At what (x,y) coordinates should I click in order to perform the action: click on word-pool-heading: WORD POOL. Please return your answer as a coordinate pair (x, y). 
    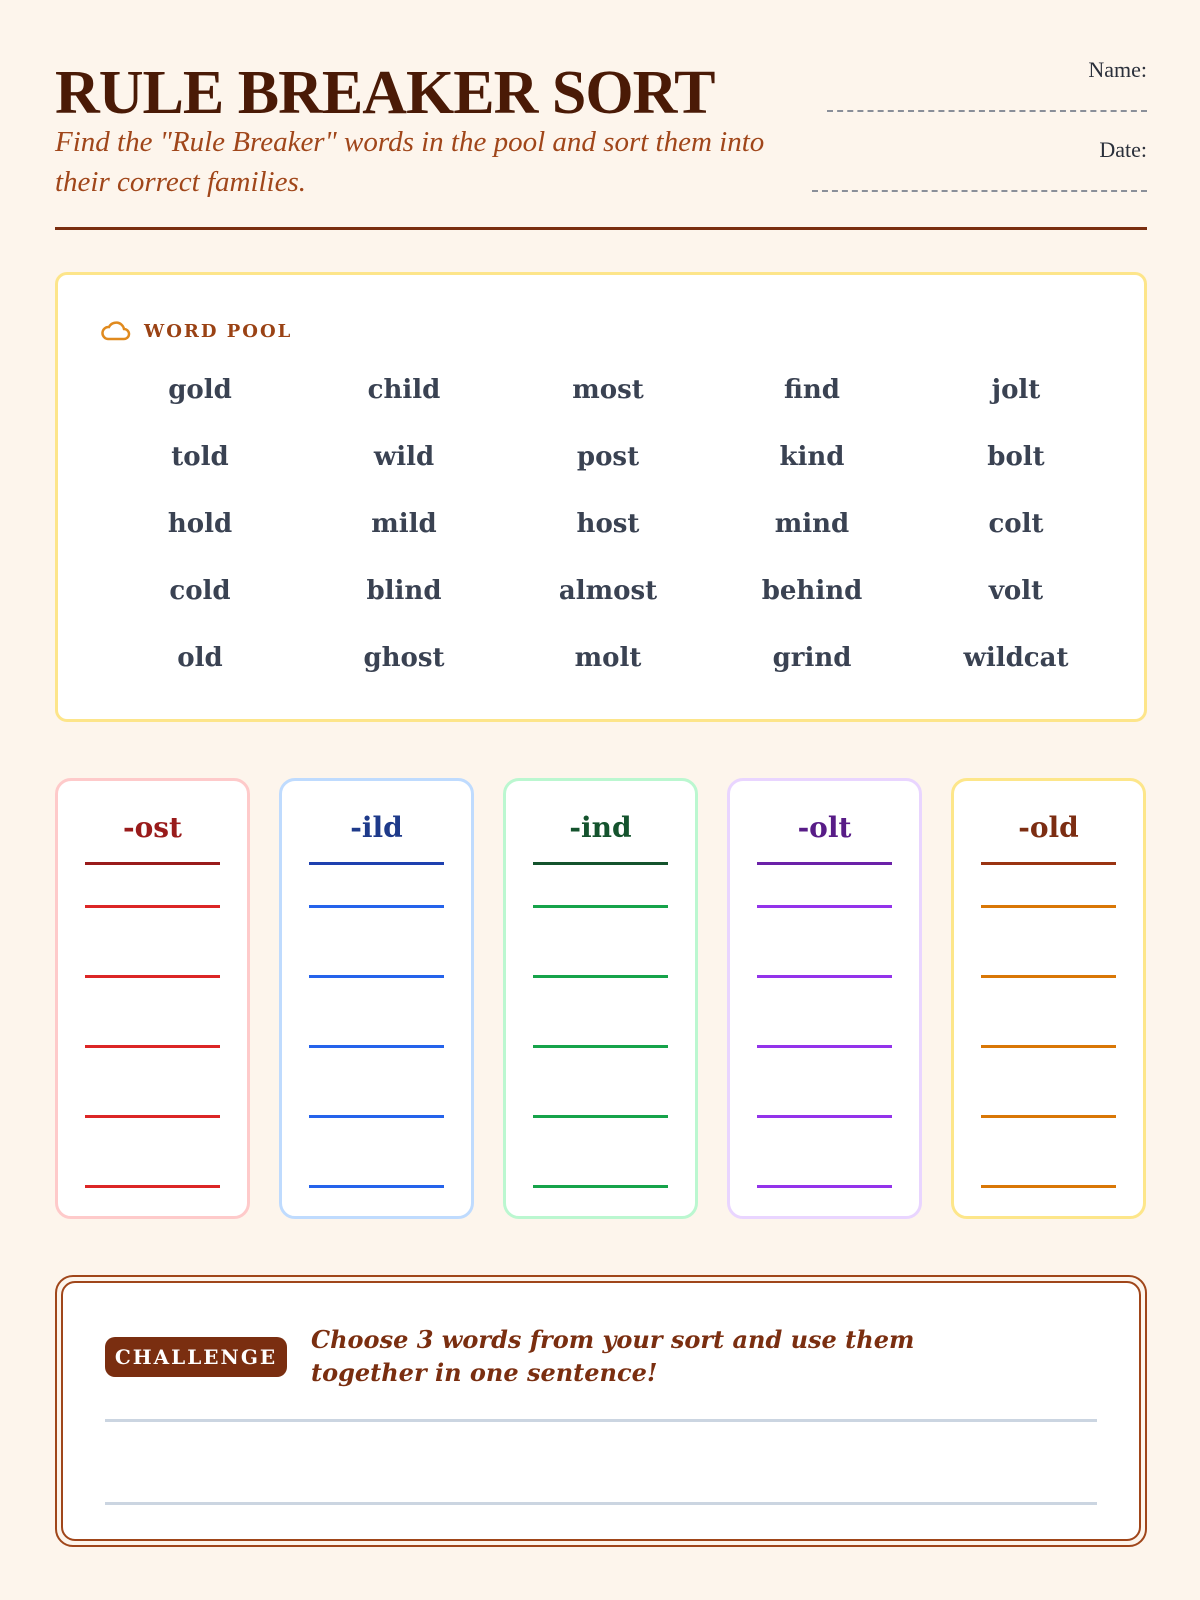
    Looking at the image, I should click on (218, 331).